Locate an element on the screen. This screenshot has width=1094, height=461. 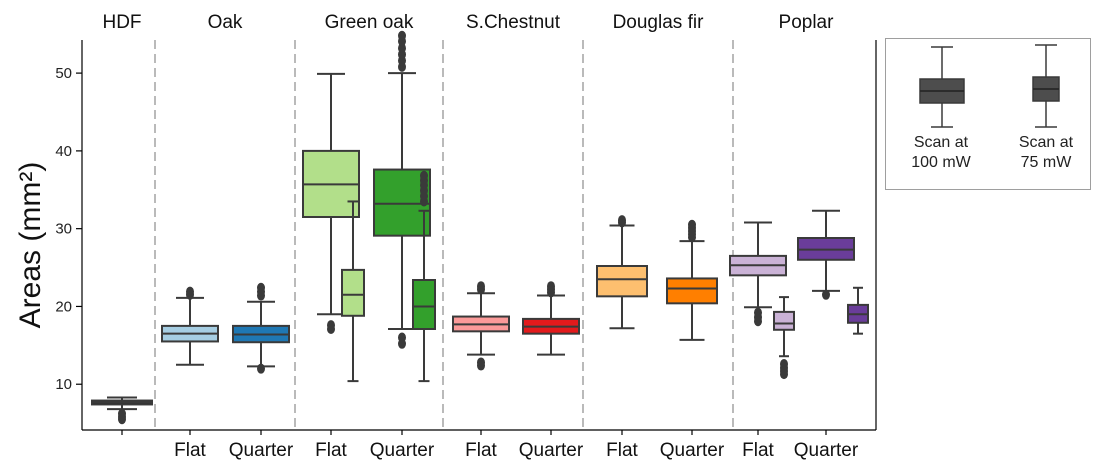
box-oak-flat is located at coordinates (190, 326).